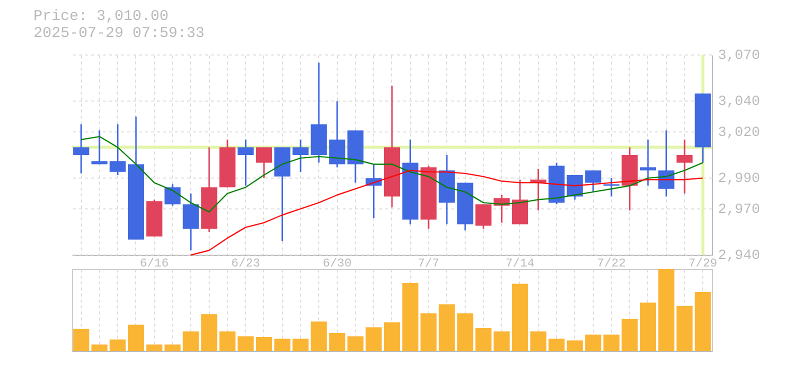 The width and height of the screenshot is (785, 370). What do you see at coordinates (429, 263) in the screenshot?
I see `x-tick-label: 7/7` at bounding box center [429, 263].